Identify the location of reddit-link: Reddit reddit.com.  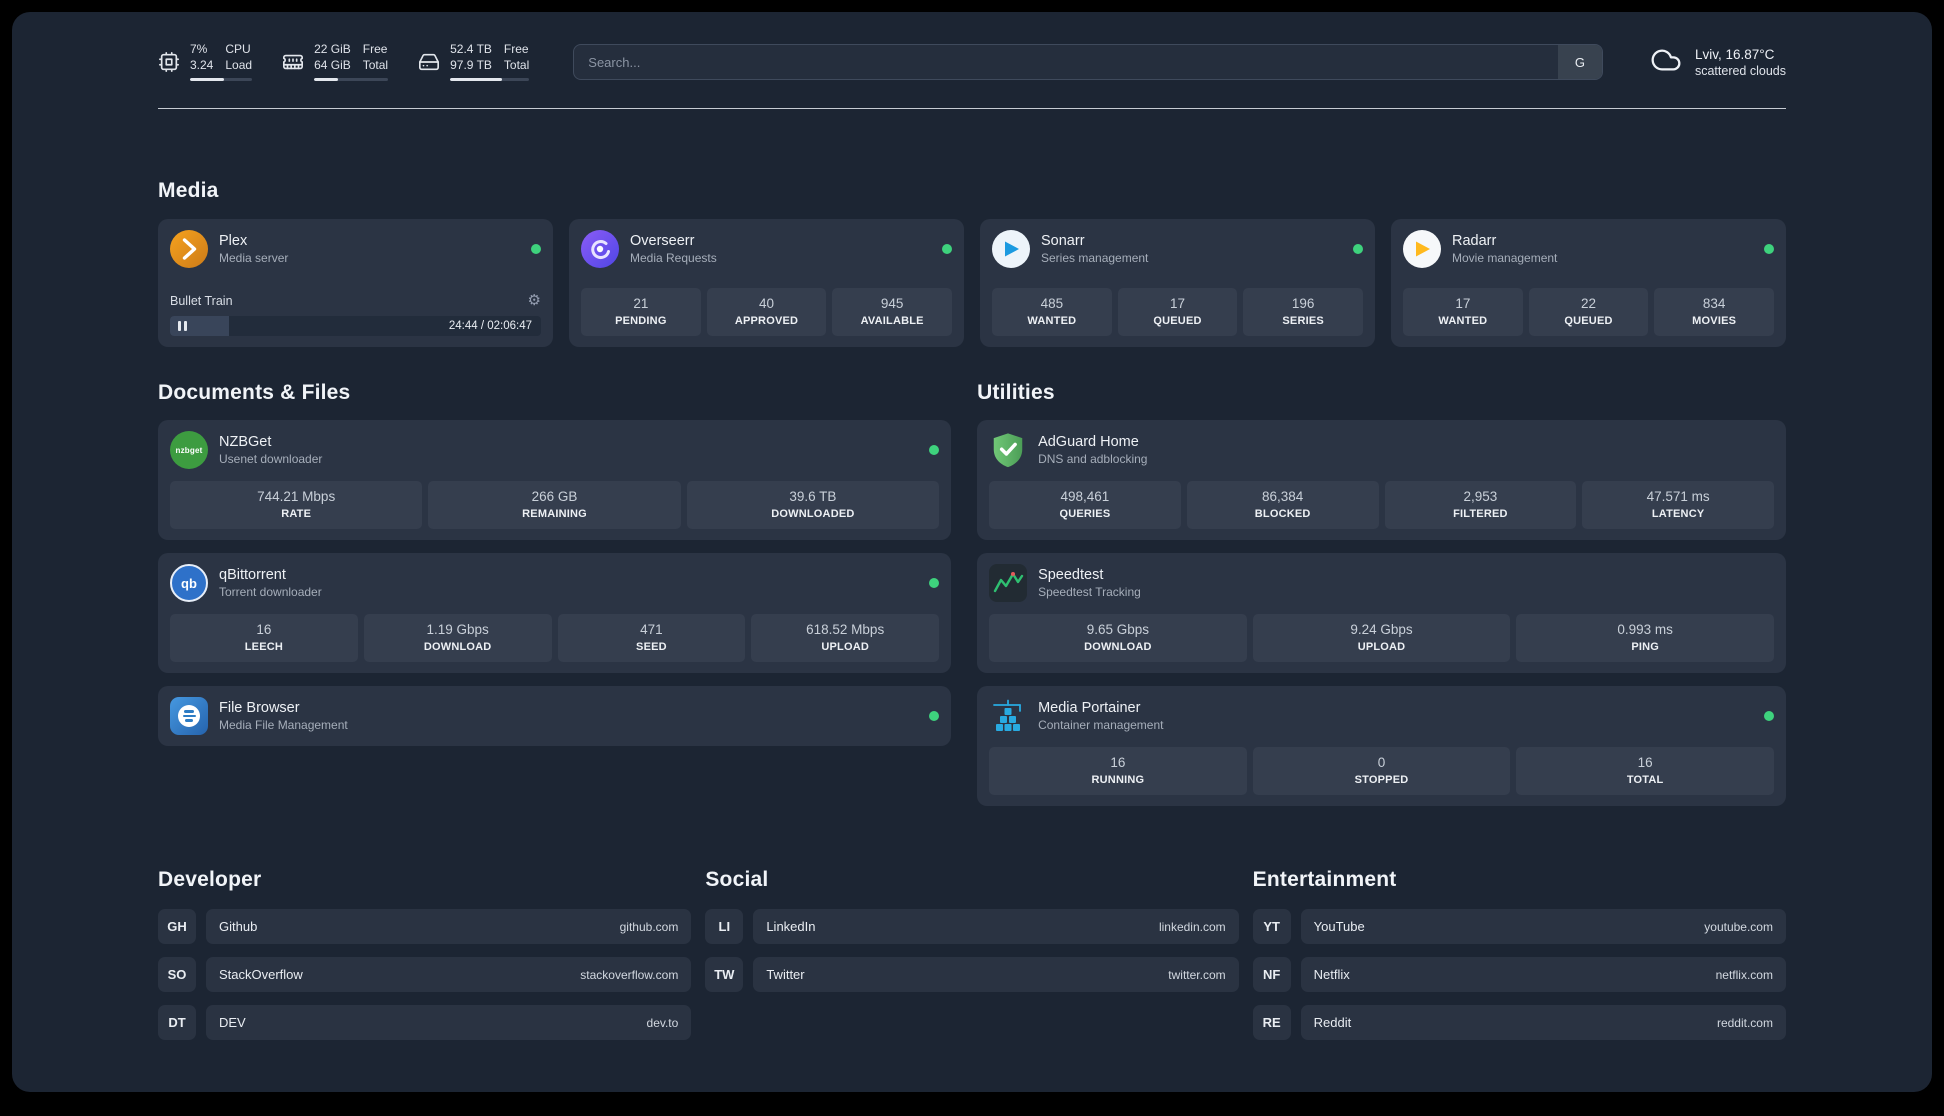
(1543, 1022).